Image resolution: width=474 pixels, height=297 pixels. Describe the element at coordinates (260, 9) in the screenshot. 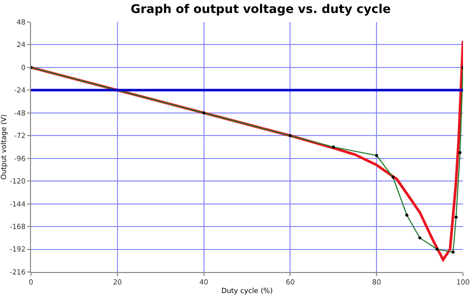

I see `chart-title: Graph of output voltage vs. duty cycle` at that location.